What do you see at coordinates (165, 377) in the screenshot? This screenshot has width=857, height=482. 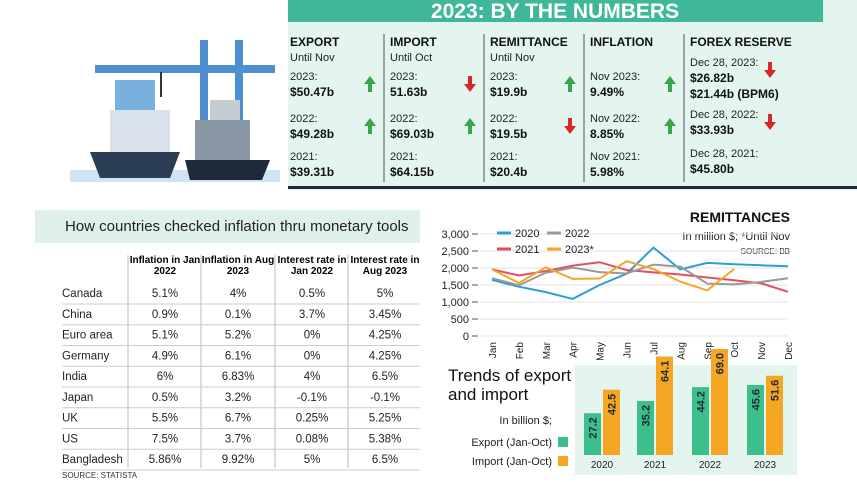 I see `table-cell: 6%` at bounding box center [165, 377].